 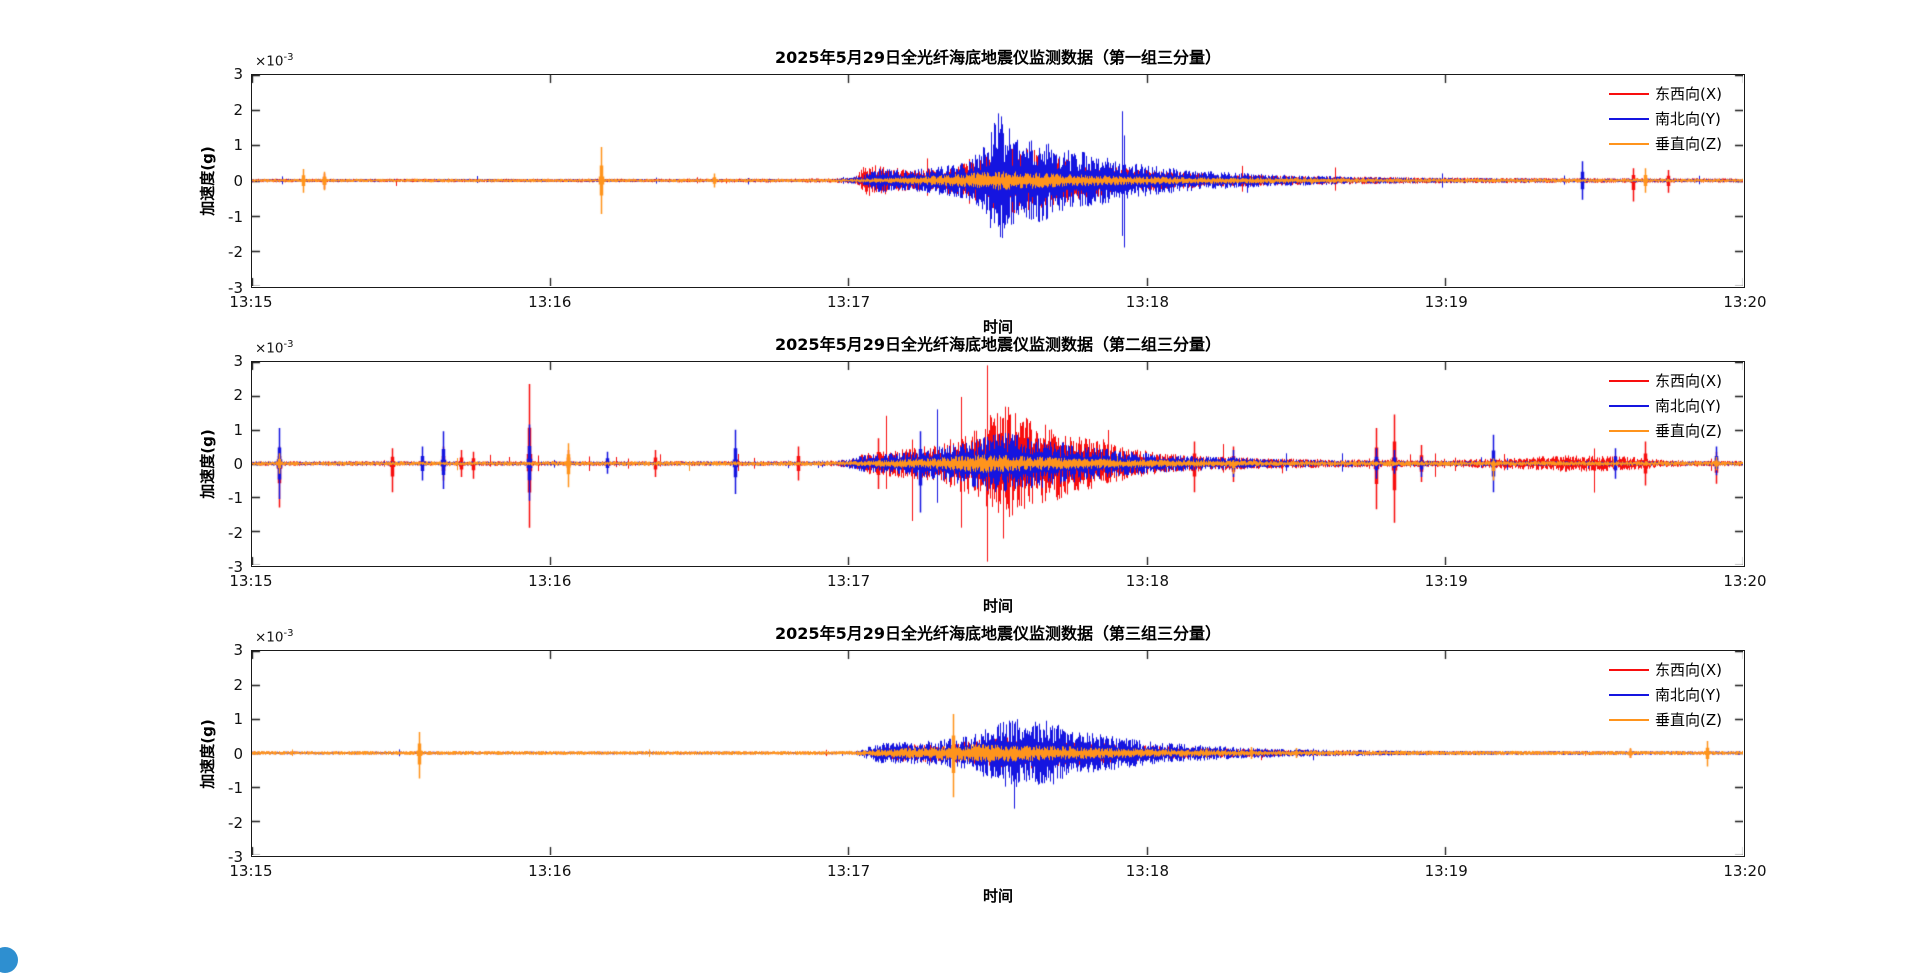 I want to click on y-axis-offset-text-3: ×10⁻³, so click(x=274, y=637).